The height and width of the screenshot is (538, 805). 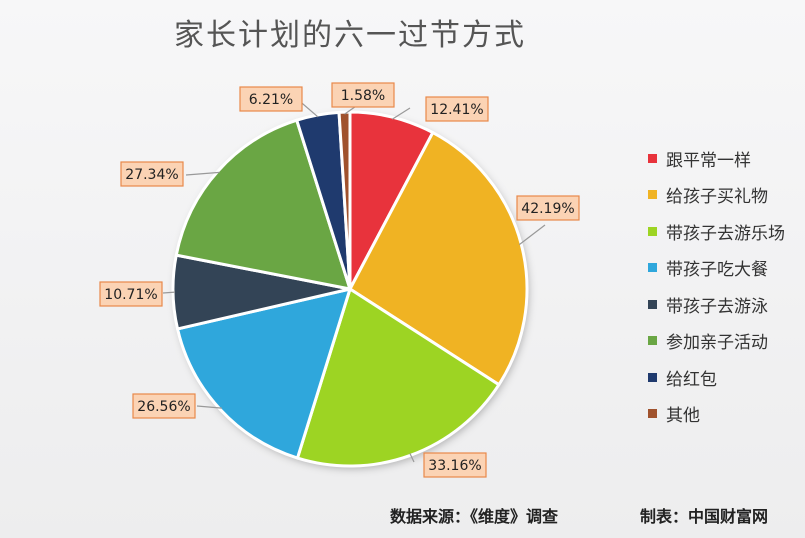 I want to click on data-label-text: 12.41%, so click(x=456, y=110).